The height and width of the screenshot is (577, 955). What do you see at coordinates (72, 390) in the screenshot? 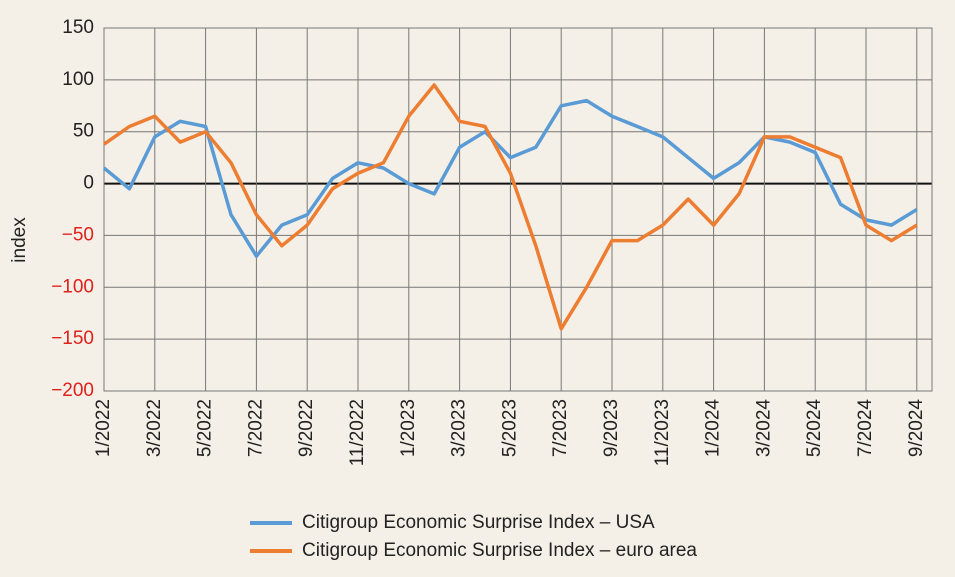
I see `y-tick-label: −200` at bounding box center [72, 390].